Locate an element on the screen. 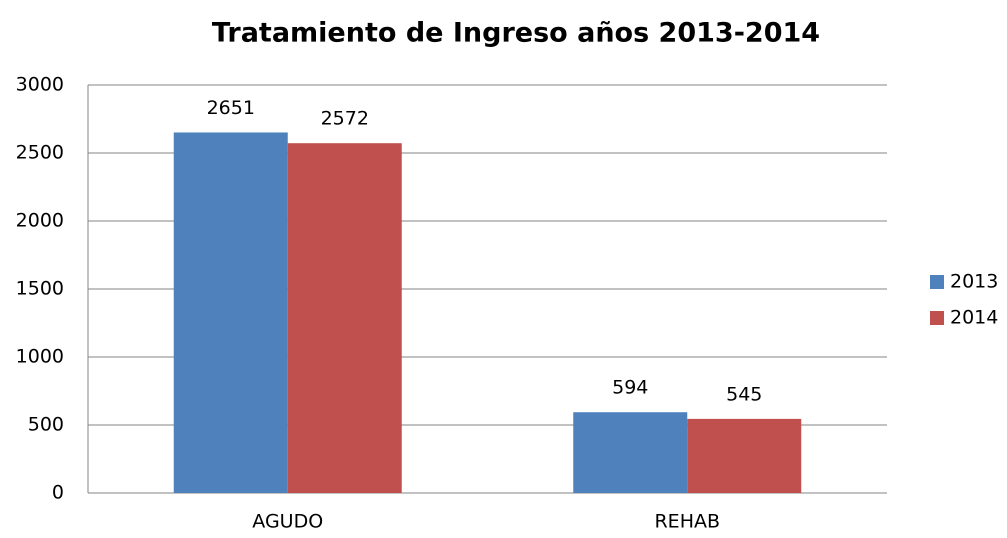 The width and height of the screenshot is (1007, 538). y-tick-label: 1500 is located at coordinates (40, 289).